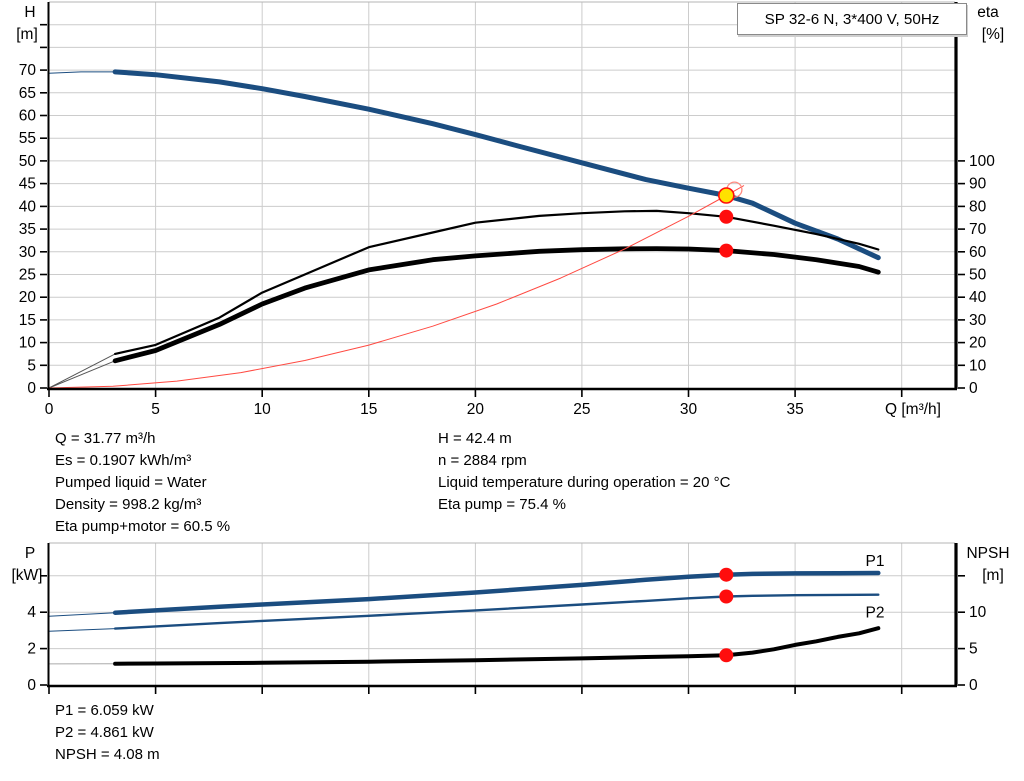 This screenshot has width=1024, height=781. I want to click on svg-text: 80, so click(978, 206).